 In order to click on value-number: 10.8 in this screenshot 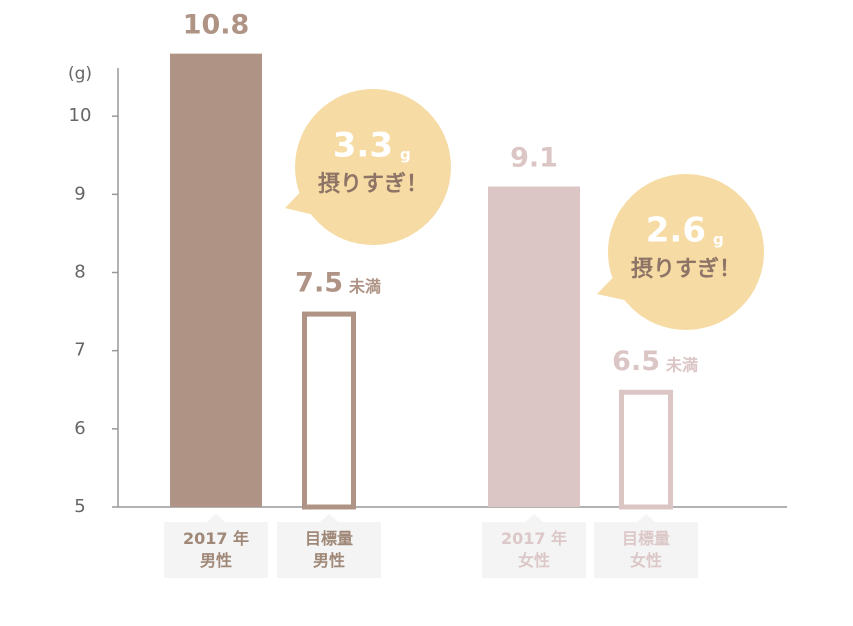, I will do `click(216, 24)`.